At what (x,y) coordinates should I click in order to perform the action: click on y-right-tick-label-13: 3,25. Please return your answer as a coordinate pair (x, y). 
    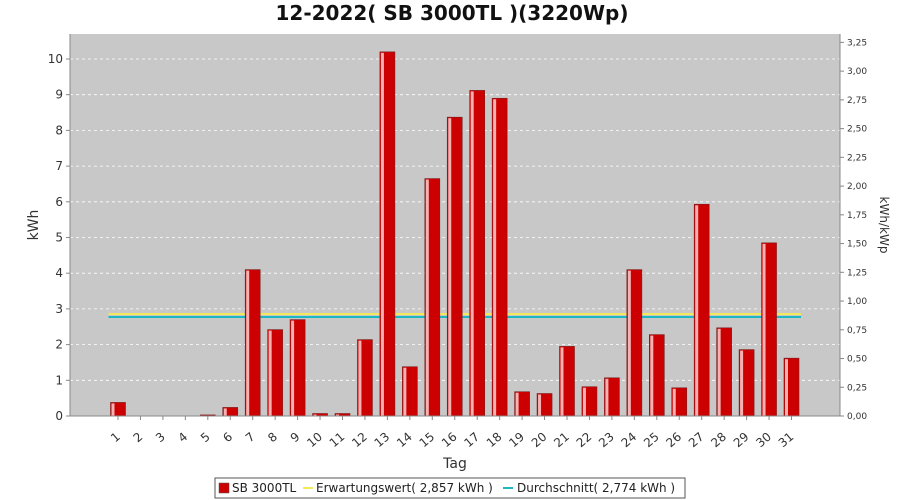
    Looking at the image, I should click on (857, 43).